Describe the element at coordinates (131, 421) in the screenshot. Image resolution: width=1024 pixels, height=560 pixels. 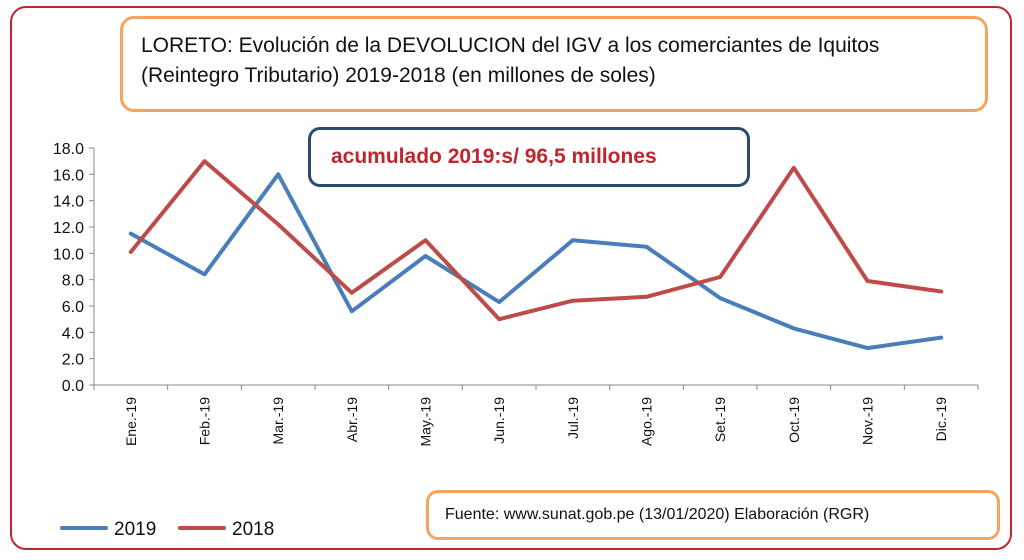
I see `x-tick-label: Ene.-19` at that location.